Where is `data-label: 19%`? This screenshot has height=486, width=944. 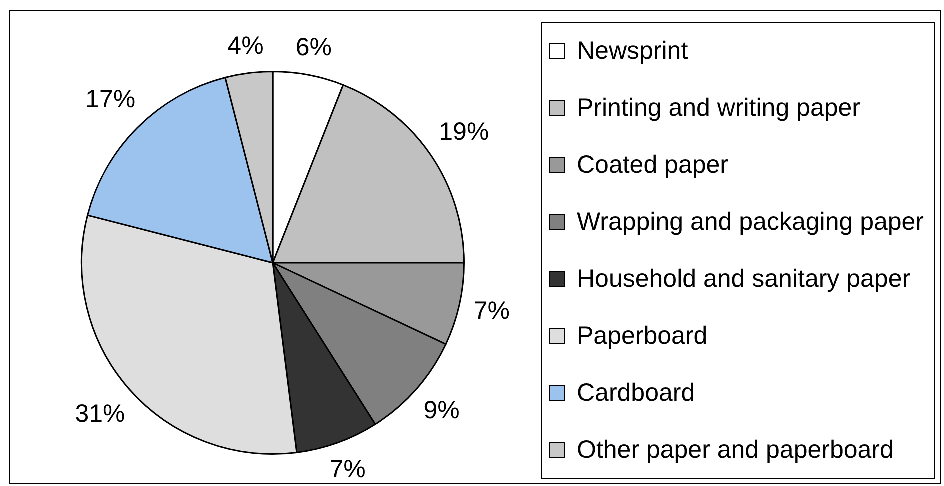
data-label: 19% is located at coordinates (464, 132).